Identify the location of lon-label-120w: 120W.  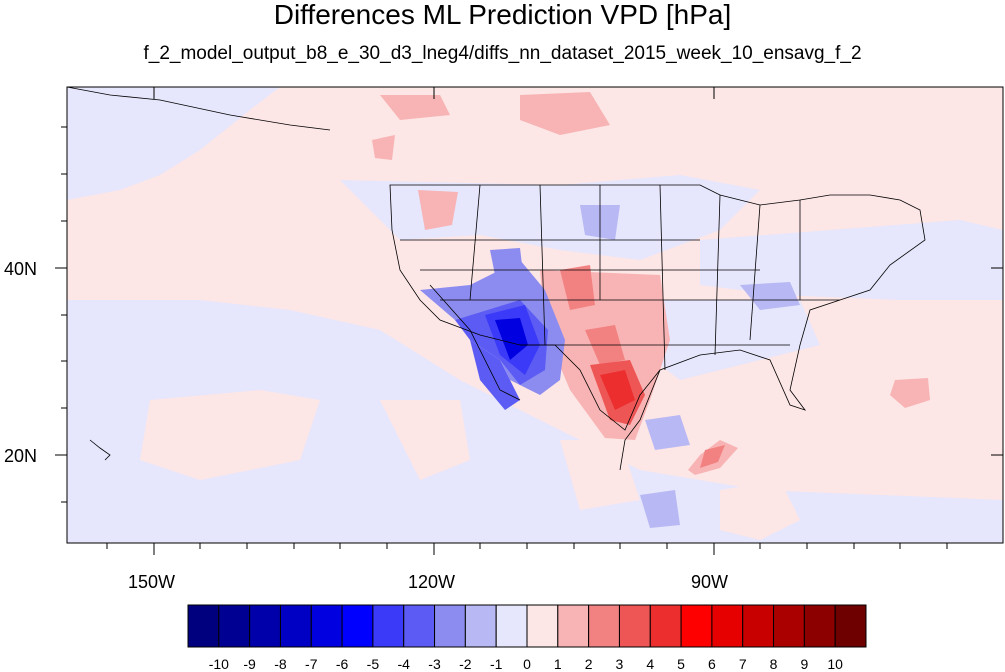
(432, 582).